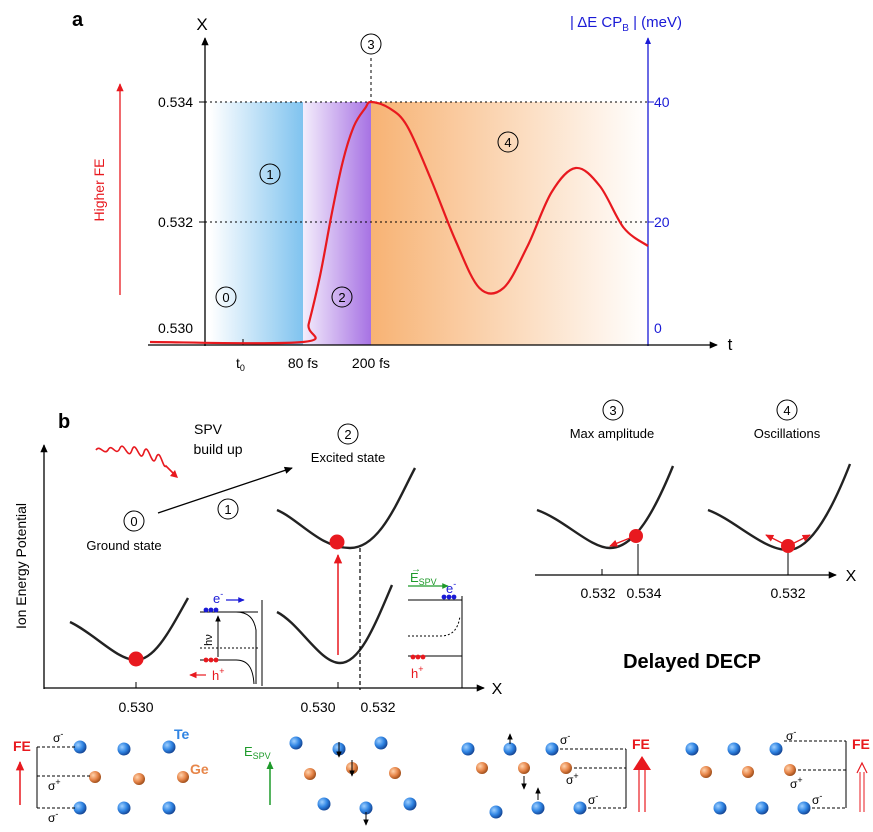 This screenshot has width=873, height=832. Describe the element at coordinates (692, 662) in the screenshot. I see `delayed-decp-caption: Delayed DECP` at that location.